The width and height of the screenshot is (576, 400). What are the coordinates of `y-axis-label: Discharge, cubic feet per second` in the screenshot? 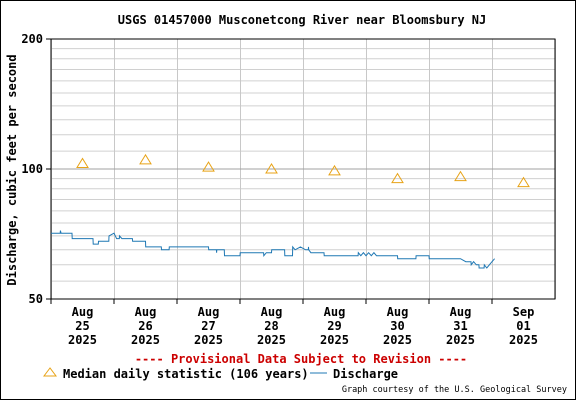 It's located at (12, 169).